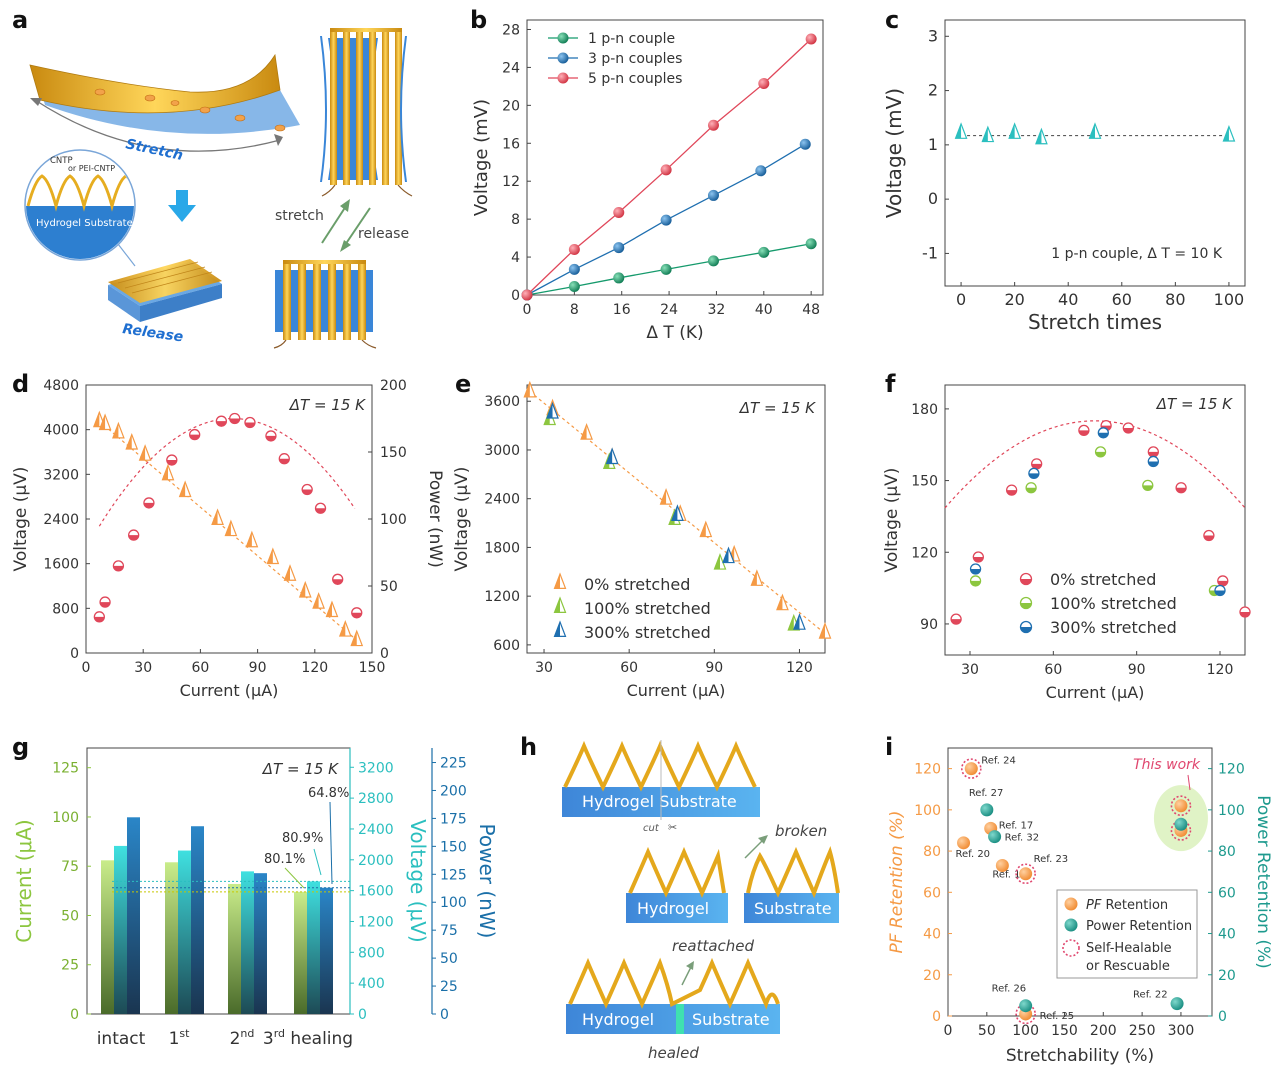 The width and height of the screenshot is (1280, 1079). What do you see at coordinates (1071, 925) in the screenshot?
I see `legend-marker-power` at bounding box center [1071, 925].